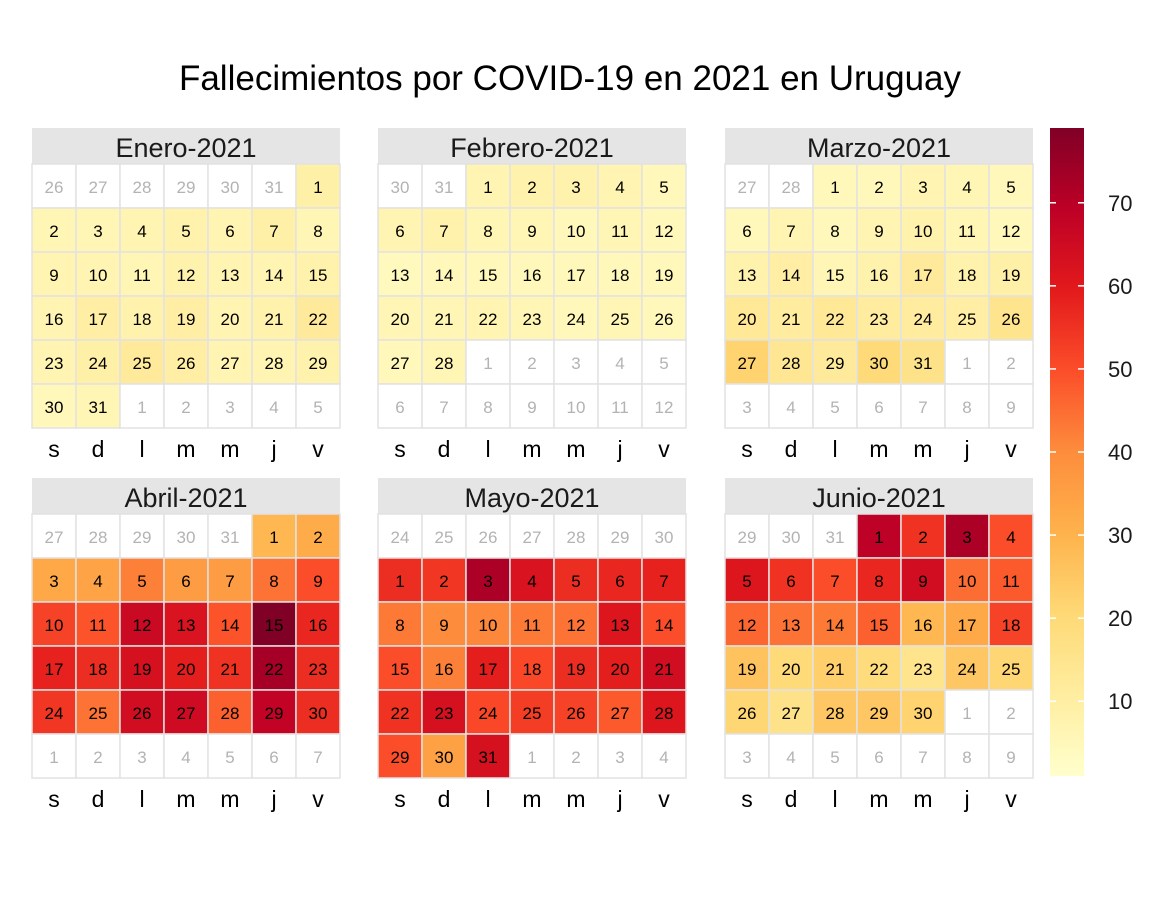 This screenshot has width=1152, height=921. I want to click on day-number-outside: 6, so click(878, 757).